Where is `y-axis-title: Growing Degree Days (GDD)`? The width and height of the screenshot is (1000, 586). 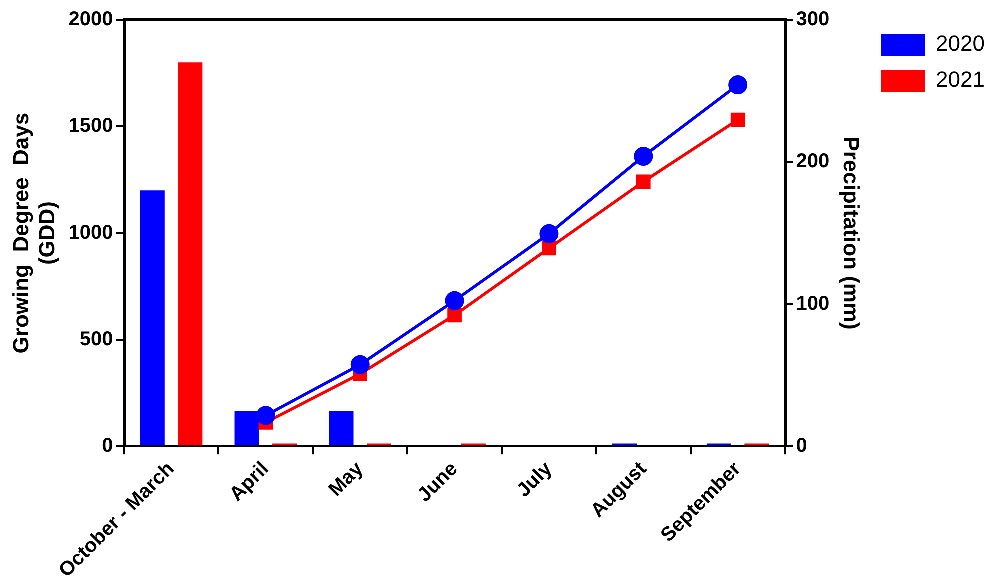 y-axis-title: Growing Degree Days (GDD) is located at coordinates (34, 233).